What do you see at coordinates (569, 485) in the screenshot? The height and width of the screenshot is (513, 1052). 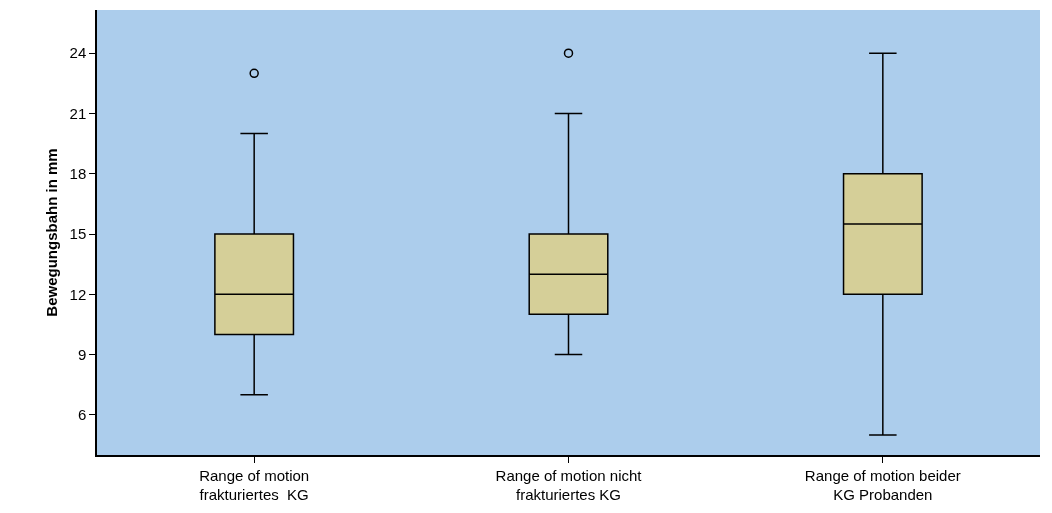 I see `x-tick-label: Range of motion nicht frakturiertes KG` at bounding box center [569, 485].